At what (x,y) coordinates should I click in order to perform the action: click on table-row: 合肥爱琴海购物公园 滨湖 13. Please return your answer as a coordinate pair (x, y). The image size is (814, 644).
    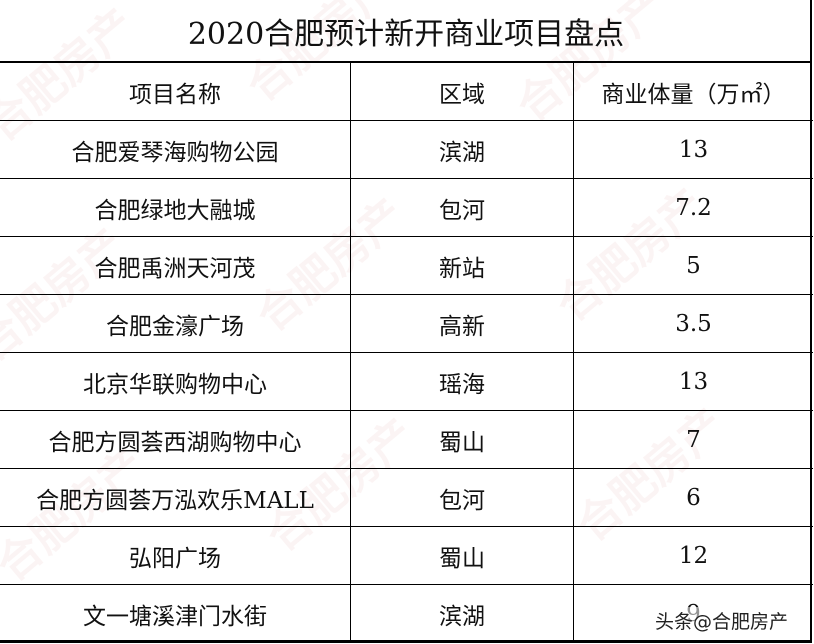
    Looking at the image, I should click on (406, 149).